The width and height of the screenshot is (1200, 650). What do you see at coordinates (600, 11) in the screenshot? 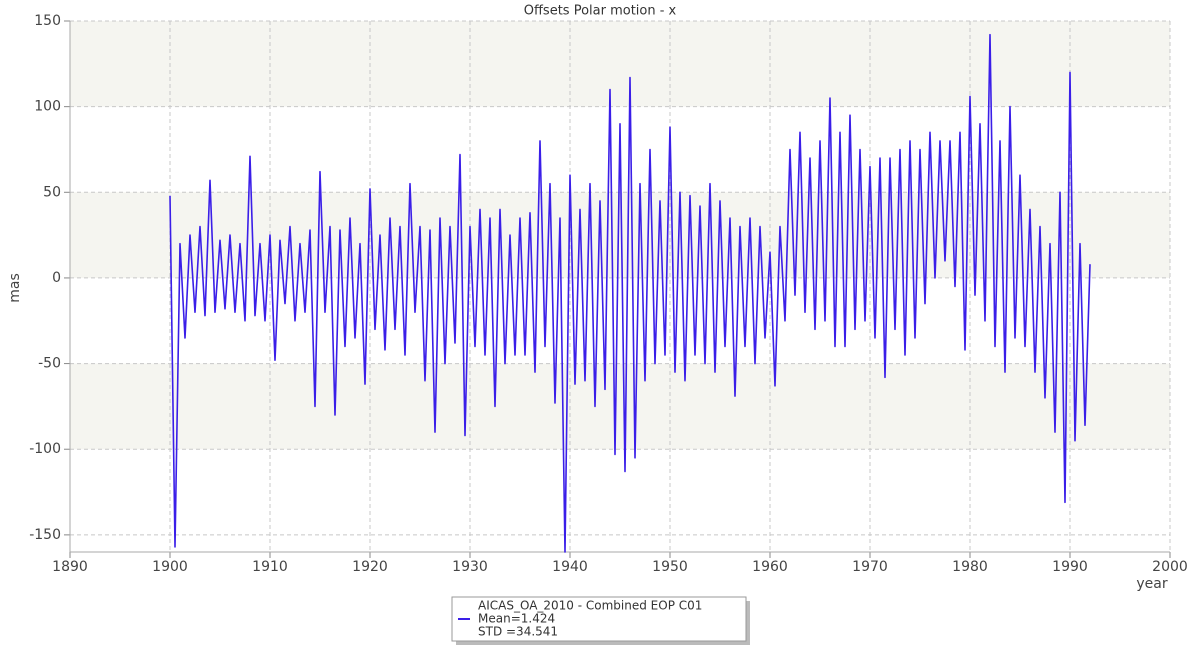
I see `chart-title: Offsets Polar motion - x` at bounding box center [600, 11].